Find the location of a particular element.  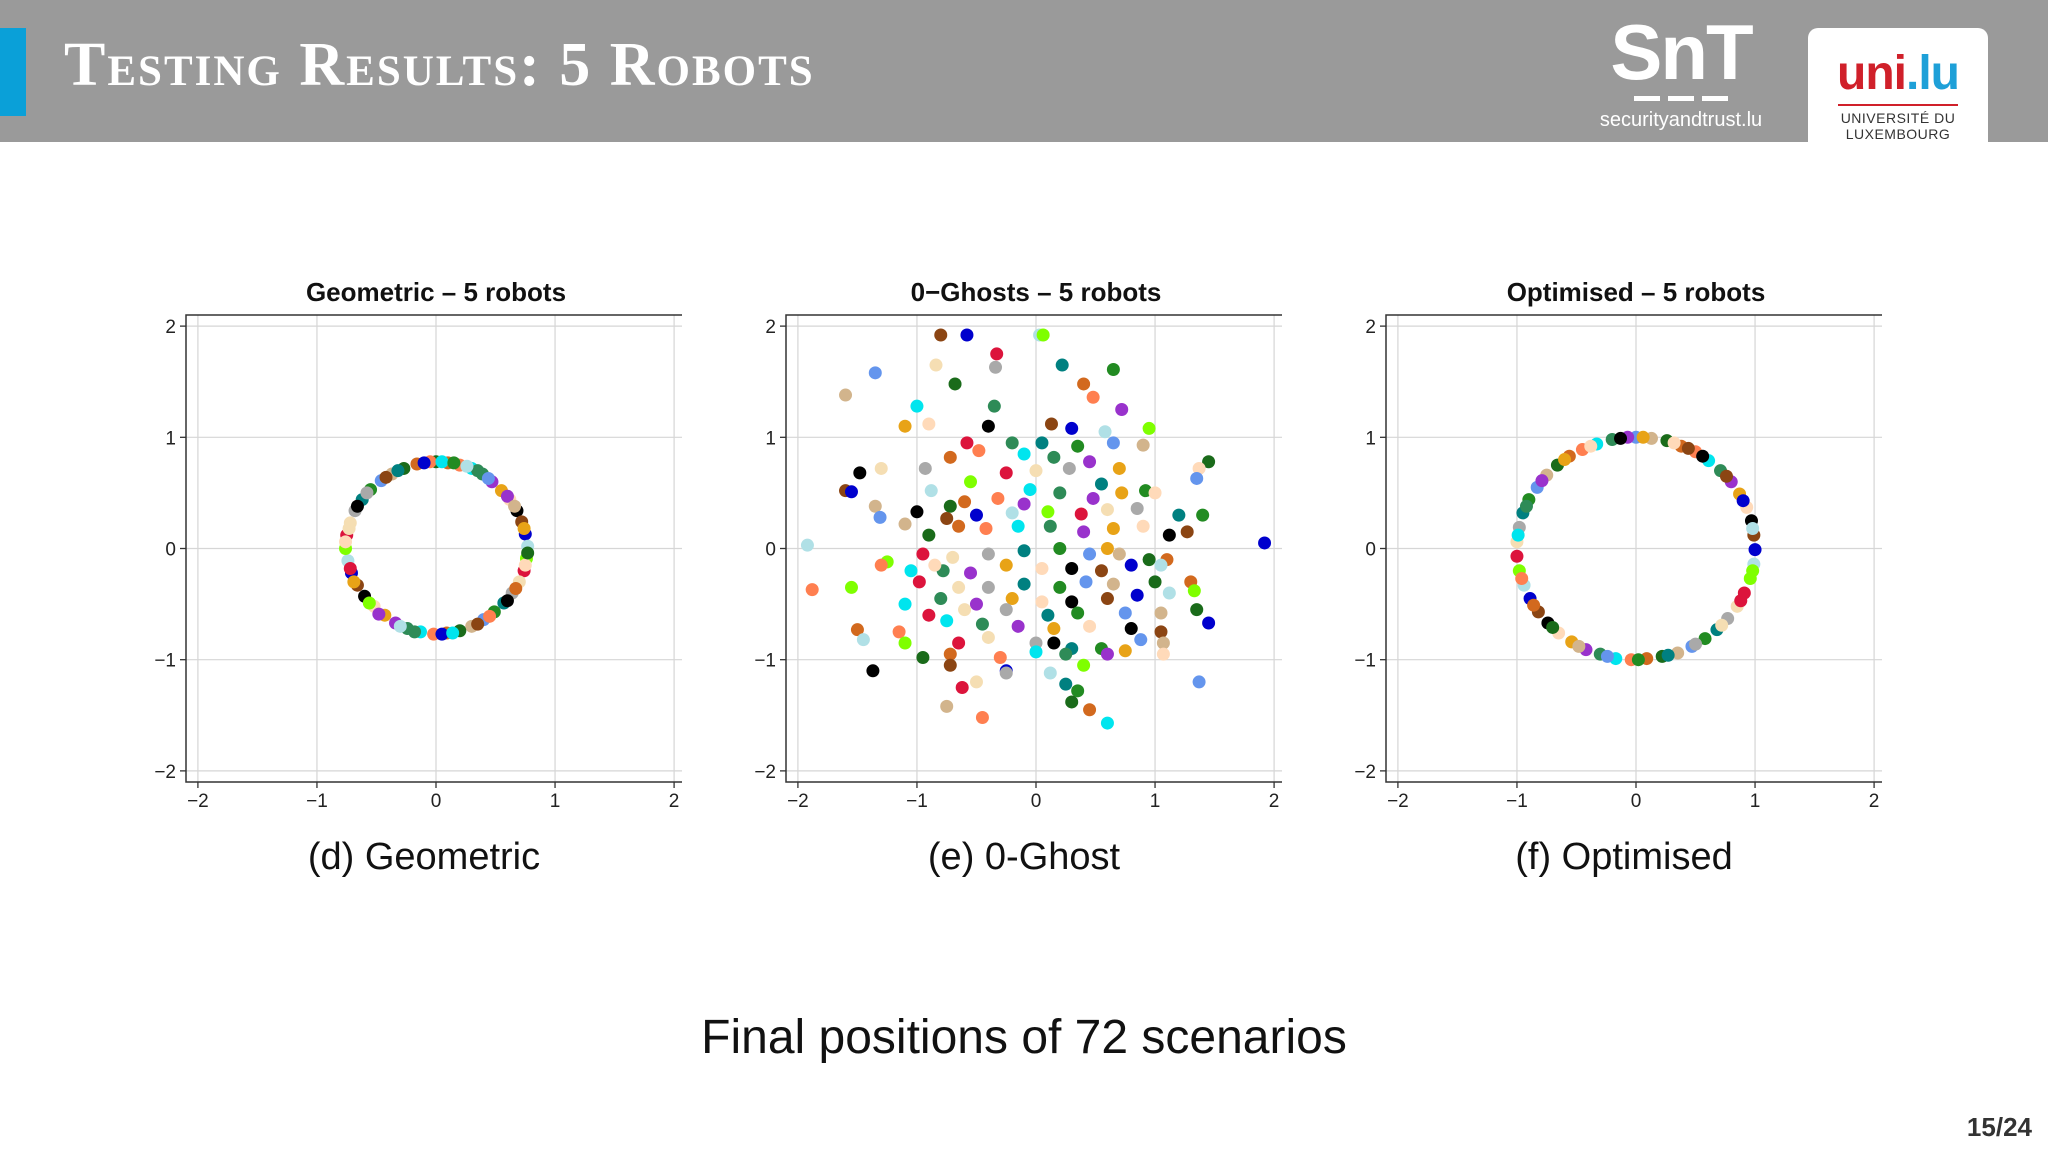

chart-title: 0−Ghosts – 5 robots is located at coordinates (1036, 292).